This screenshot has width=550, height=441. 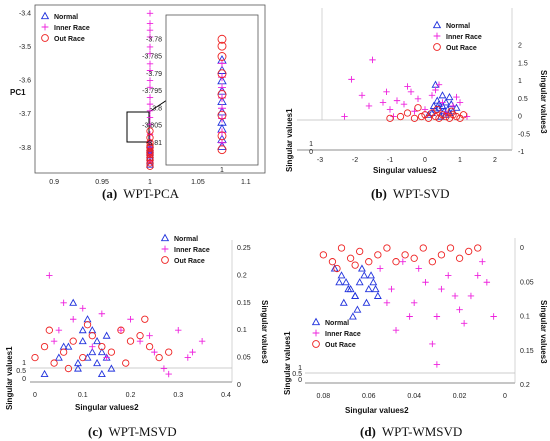 I want to click on z-tick-label: 2, so click(x=520, y=46).